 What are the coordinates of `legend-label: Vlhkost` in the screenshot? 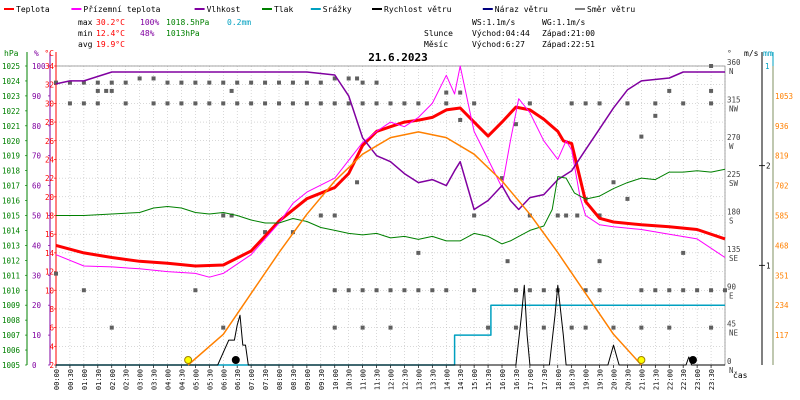 It's located at (224, 9).